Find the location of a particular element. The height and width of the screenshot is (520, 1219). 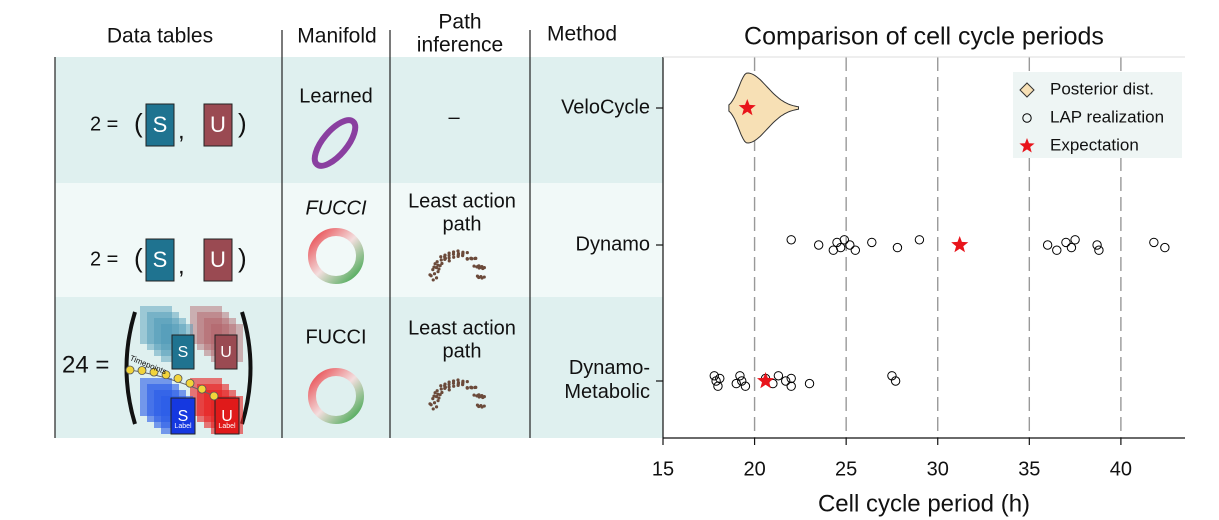

x-axis-label: Cell cycle period (h) is located at coordinates (924, 503).